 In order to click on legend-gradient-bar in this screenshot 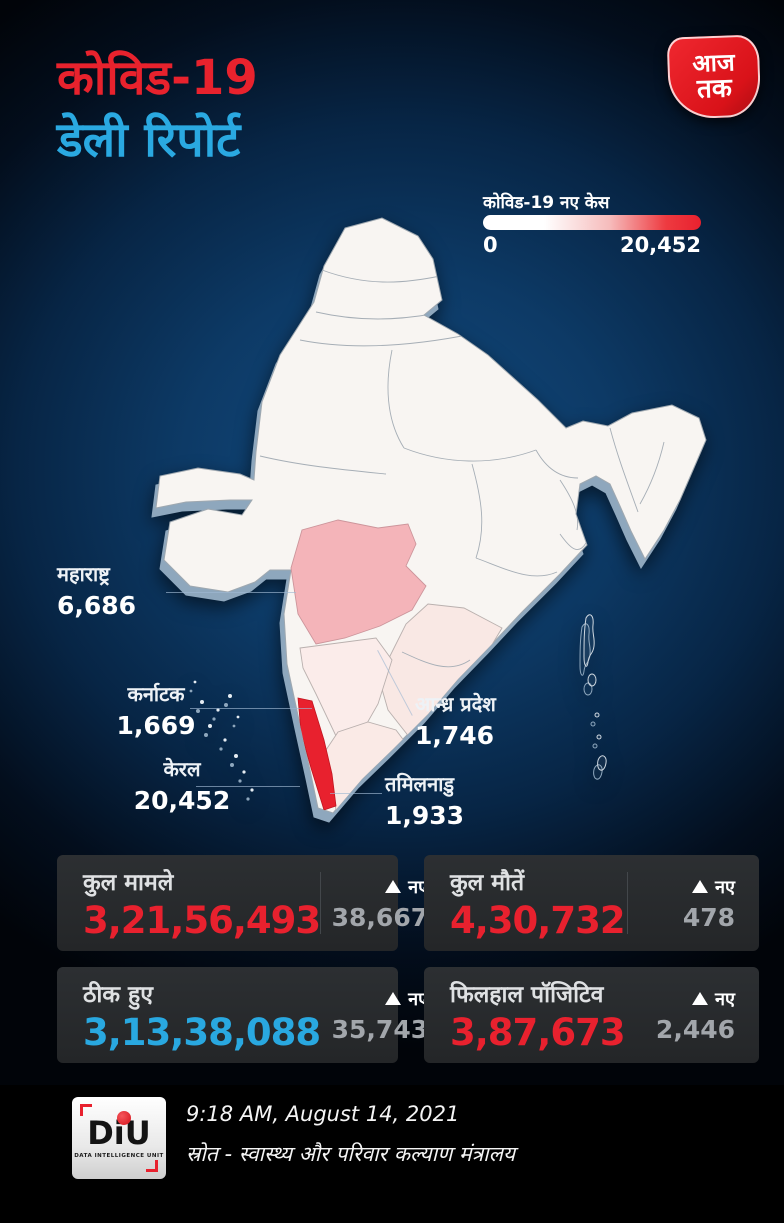, I will do `click(592, 222)`.